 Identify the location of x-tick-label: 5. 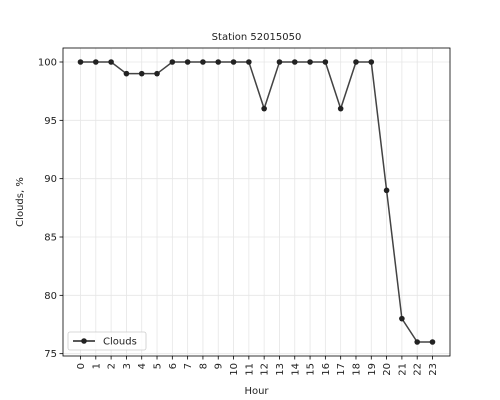
(158, 366).